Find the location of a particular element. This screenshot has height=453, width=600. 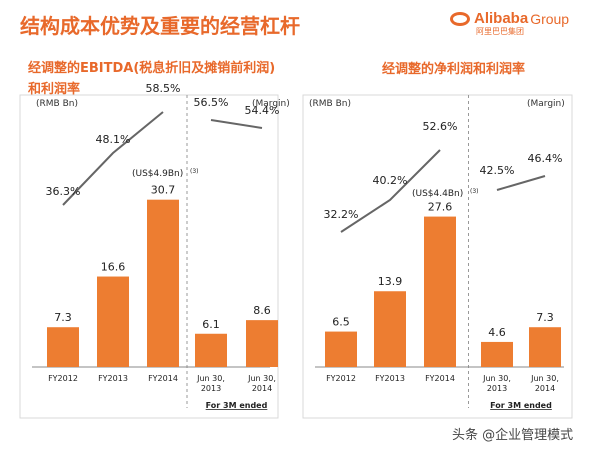

netprofit-category-label-4-line2: 2013 is located at coordinates (497, 388).